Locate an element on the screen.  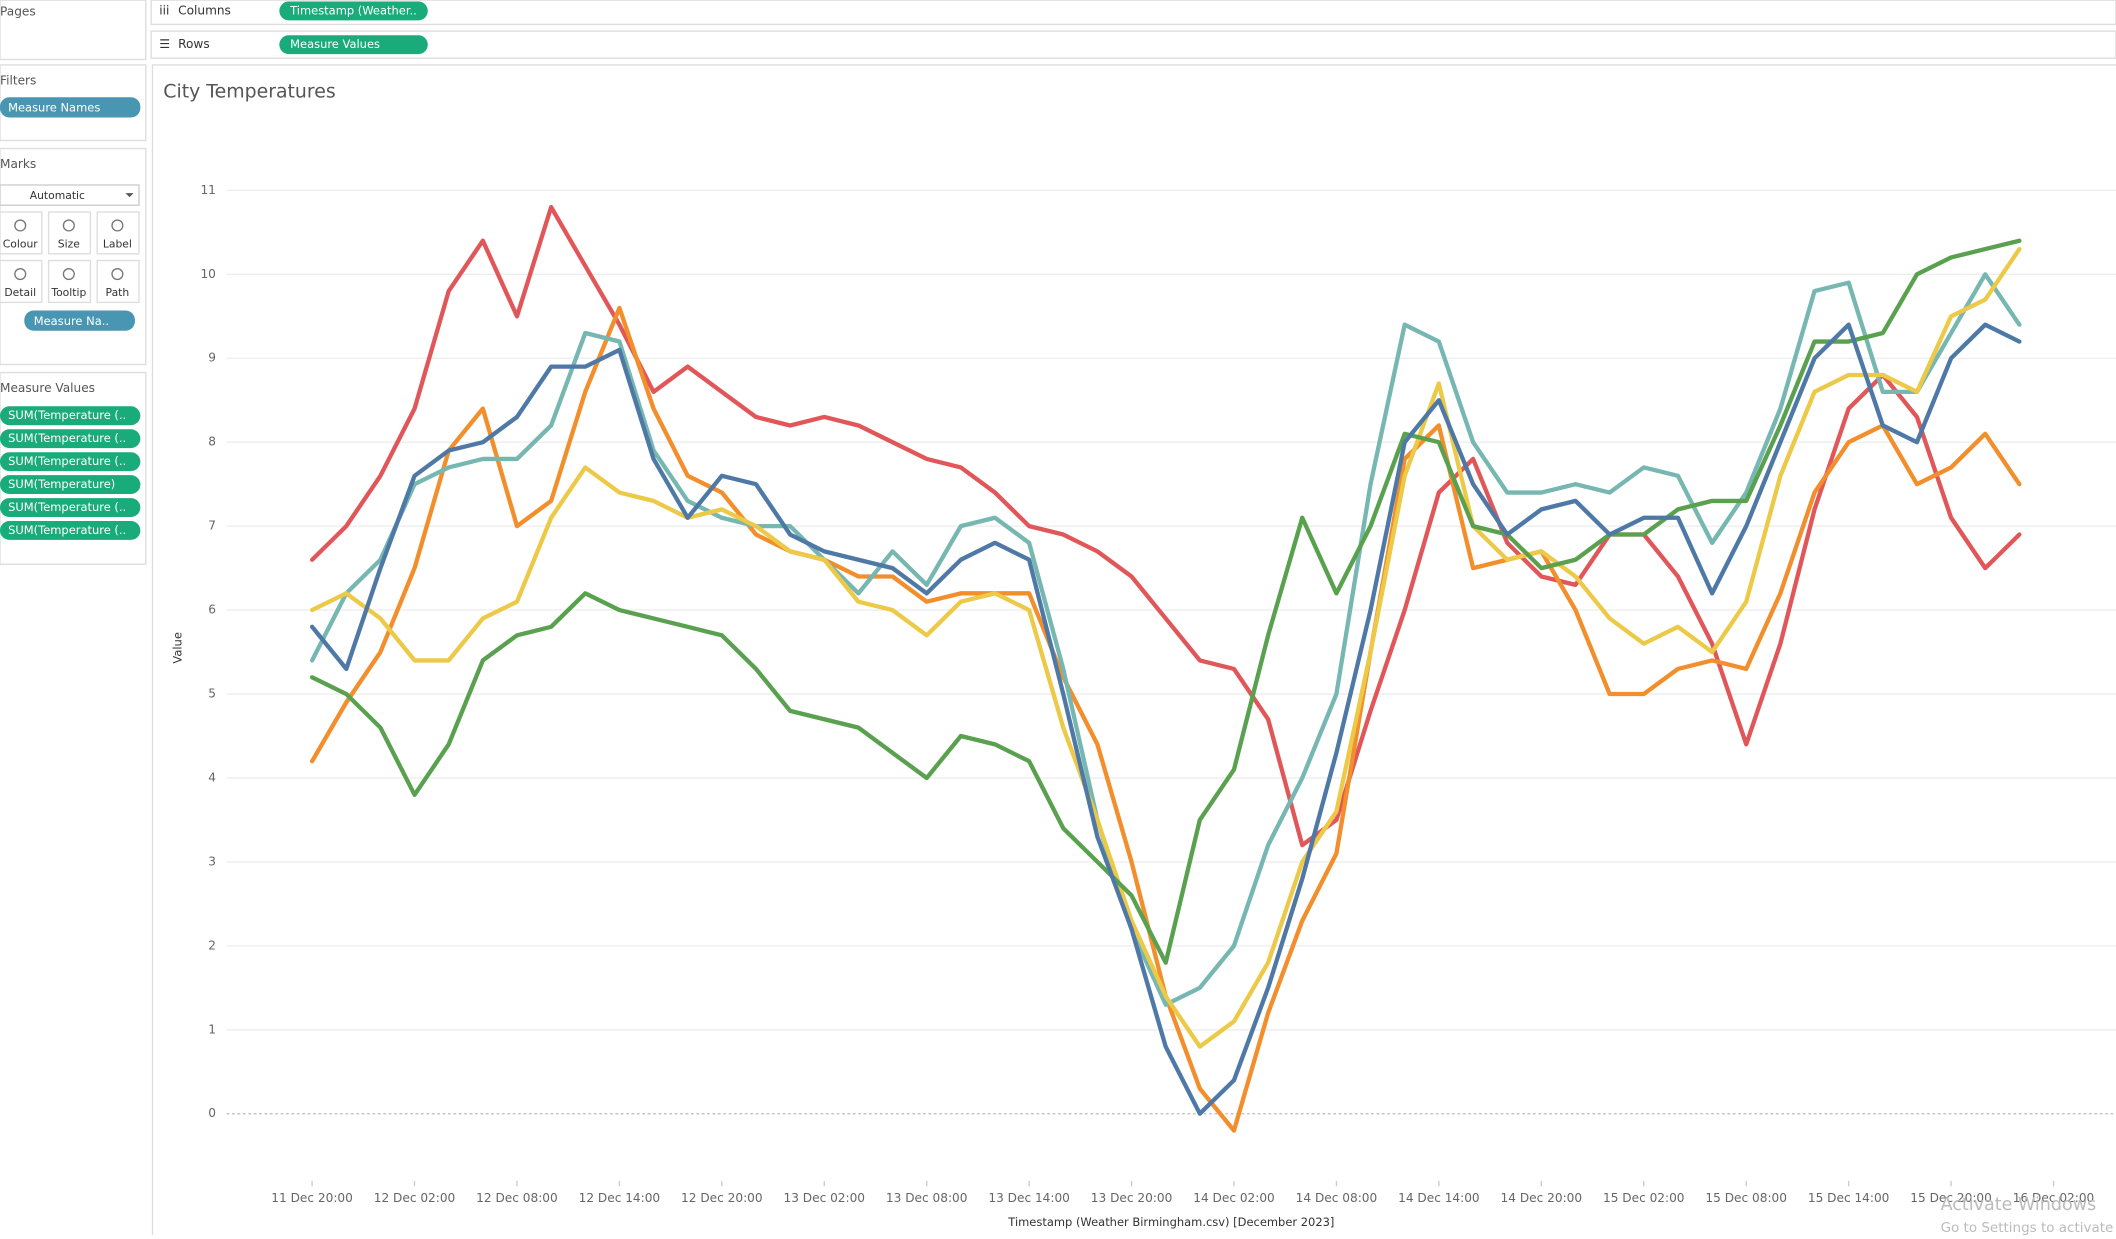
x-tick-label: 15 Dec 08:00 is located at coordinates (1746, 1198).